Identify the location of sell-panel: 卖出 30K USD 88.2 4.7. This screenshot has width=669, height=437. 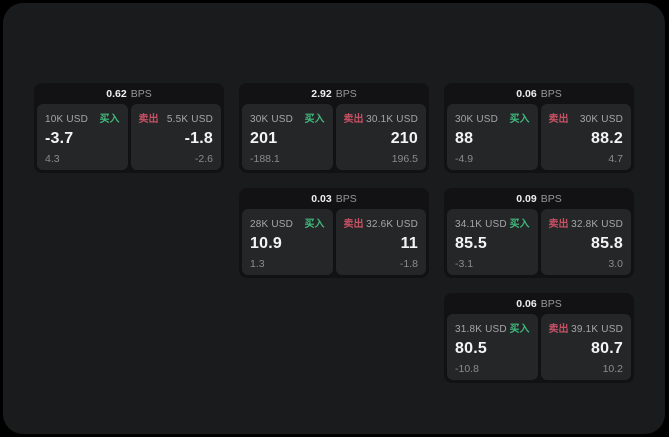
(585, 137).